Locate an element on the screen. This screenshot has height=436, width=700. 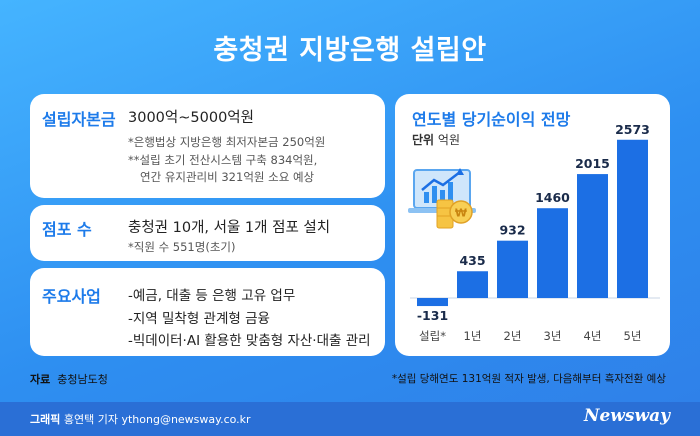
footer-bar: 그래픽 홍연택 기자 ythong@newsway.co.kr Newsway is located at coordinates (350, 419).